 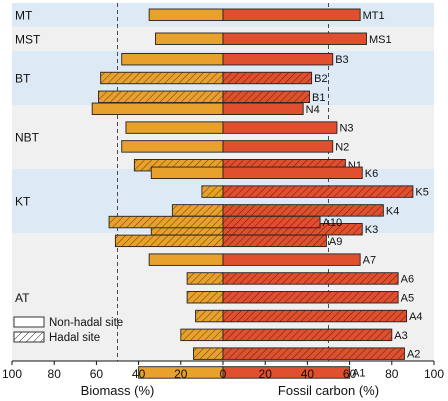 What do you see at coordinates (174, 127) in the screenshot?
I see `bar-biomass-n3` at bounding box center [174, 127].